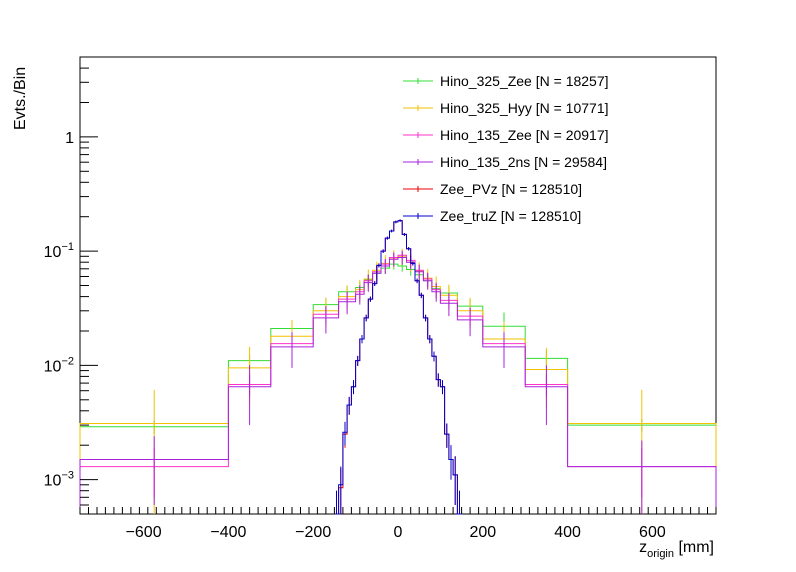 This screenshot has height=572, width=796. I want to click on y-tick-label-exponent: −2, so click(67, 361).